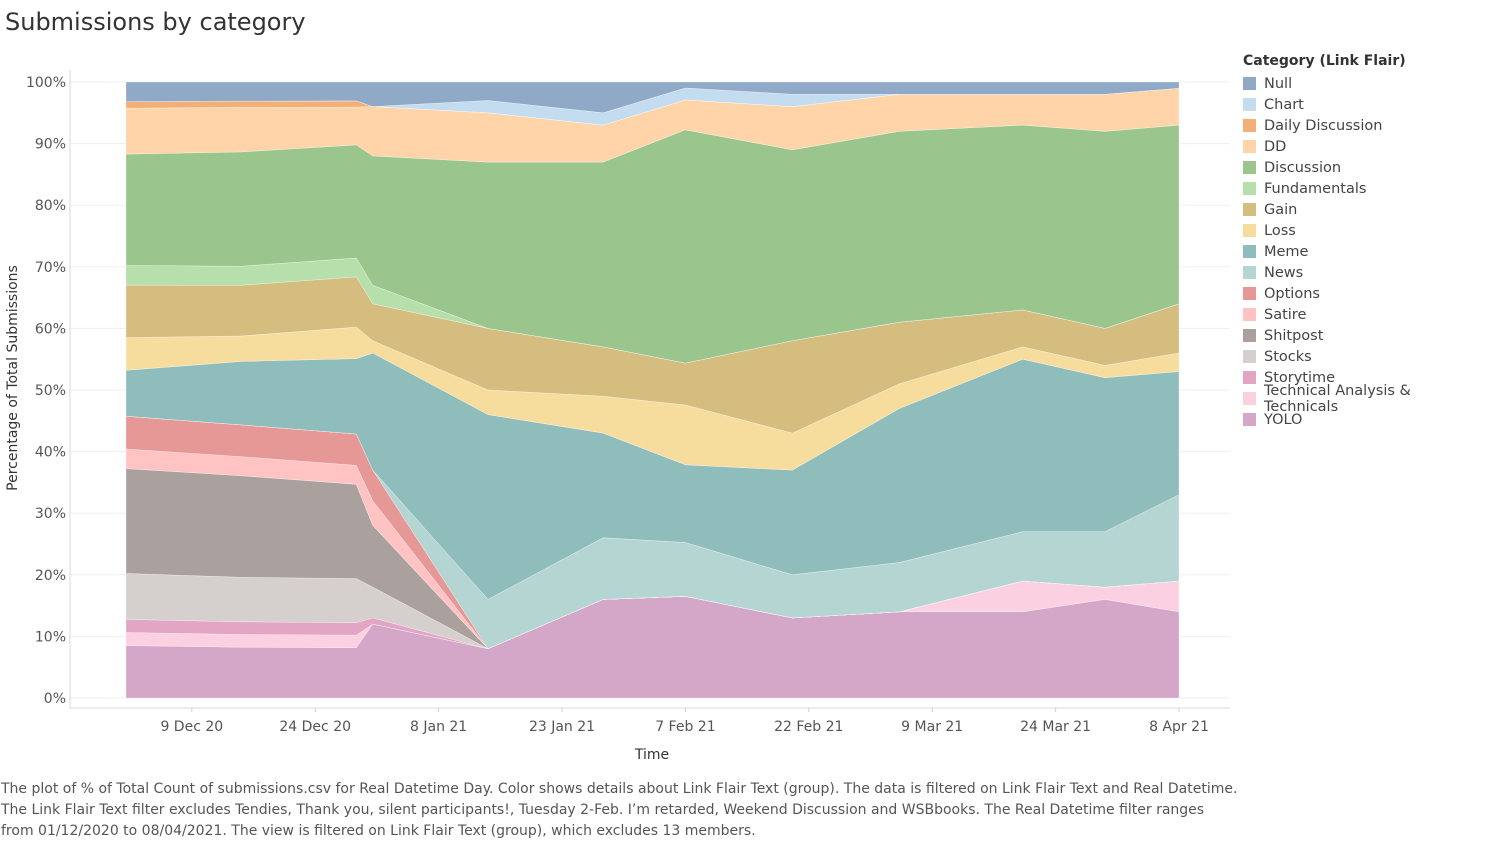 The image size is (1489, 842). Describe the element at coordinates (13, 378) in the screenshot. I see `y-axis-title: Percentage of Total Submissions` at that location.